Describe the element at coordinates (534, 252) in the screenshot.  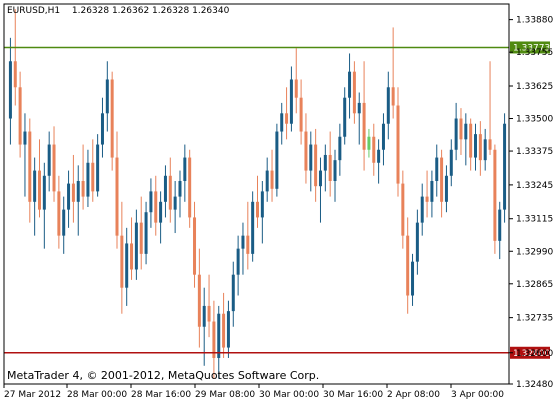
I see `y-tick-label: 1.32990` at that location.